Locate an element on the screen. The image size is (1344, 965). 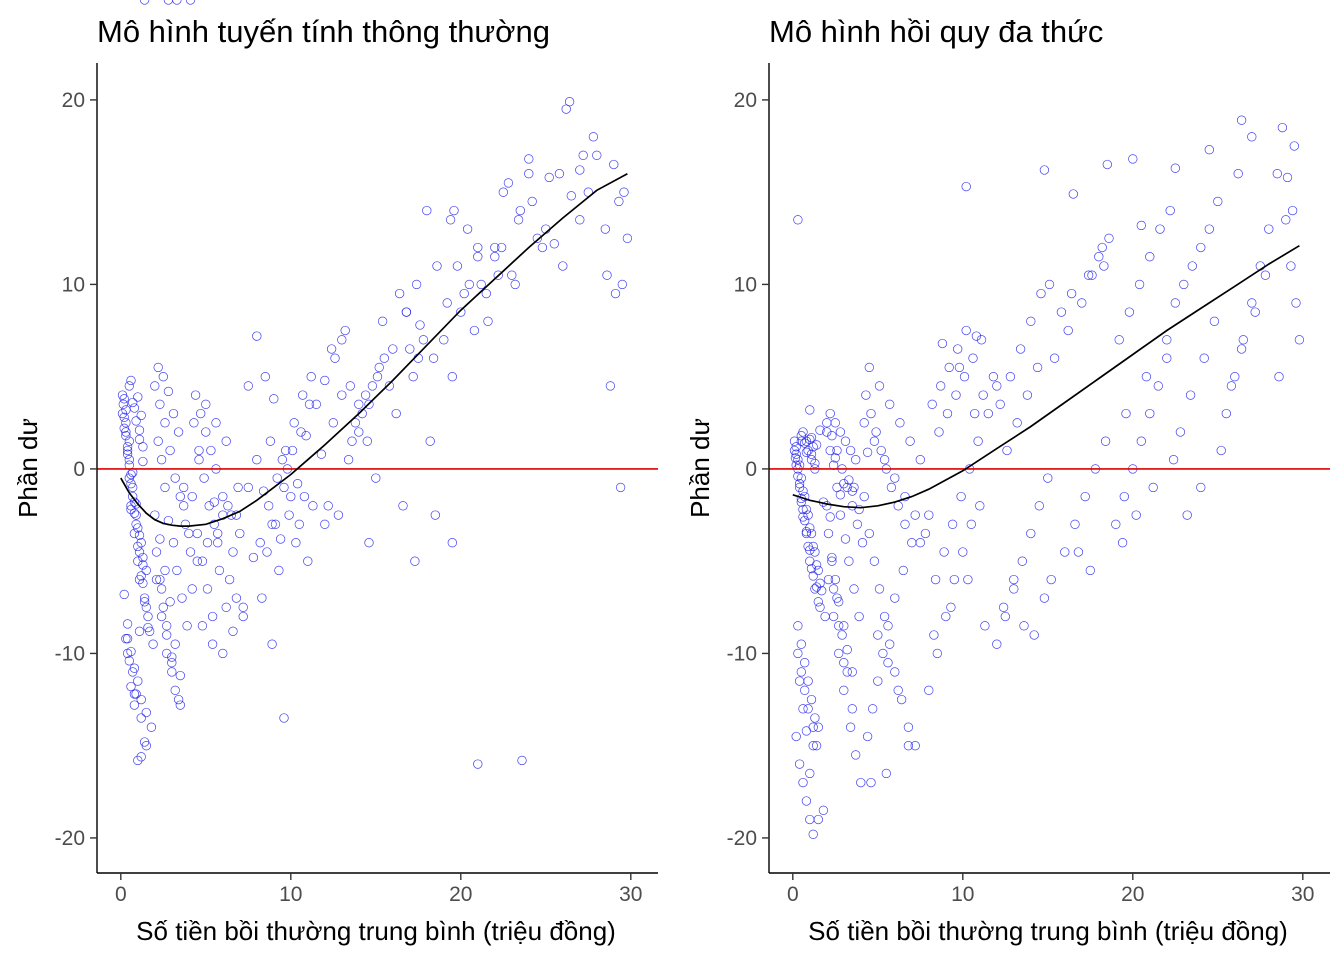
x-tick-label: 20 is located at coordinates (460, 894).